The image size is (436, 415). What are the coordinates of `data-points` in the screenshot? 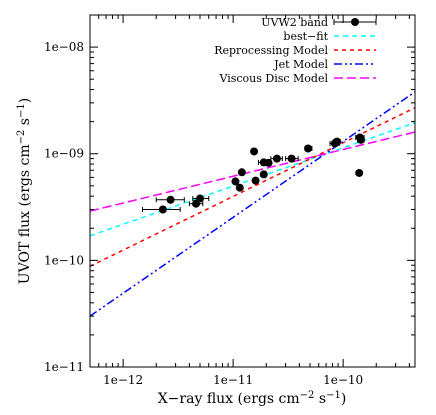 It's located at (253, 173).